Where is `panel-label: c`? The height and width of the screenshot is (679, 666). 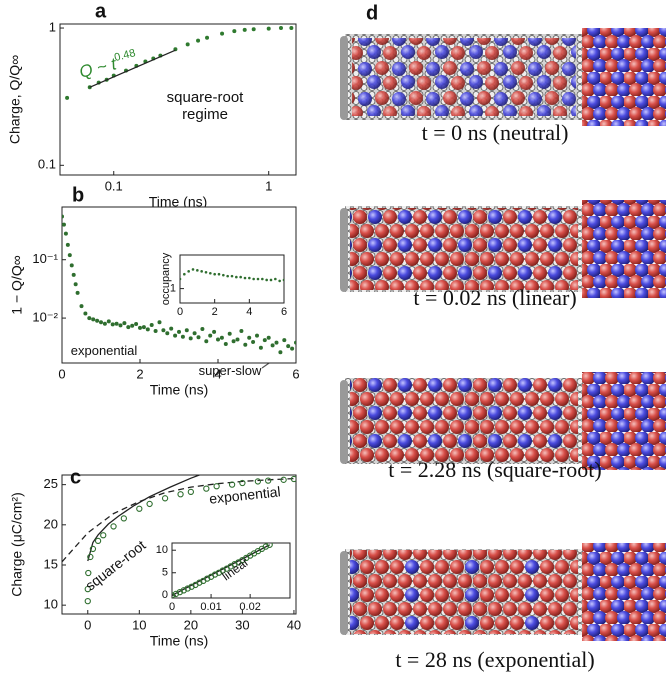 panel-label: c is located at coordinates (75, 477).